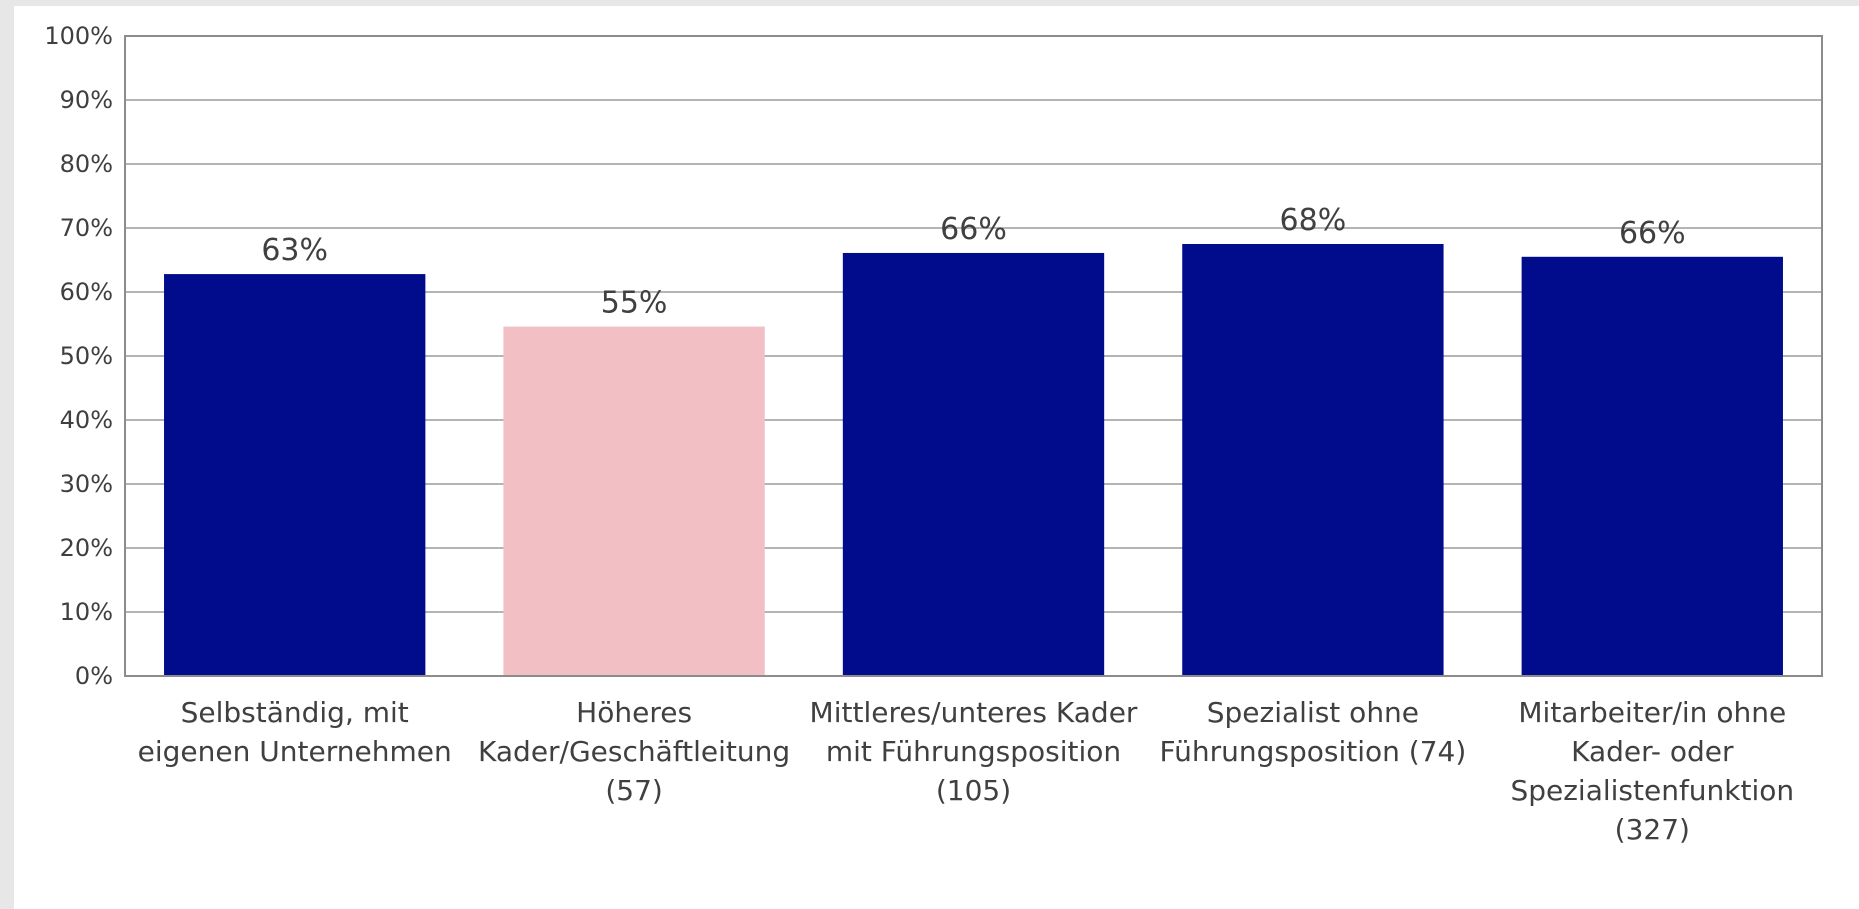  I want to click on y-tick-label: 80%, so click(86, 164).